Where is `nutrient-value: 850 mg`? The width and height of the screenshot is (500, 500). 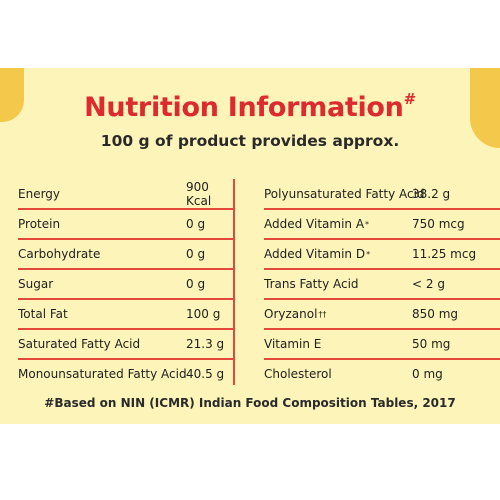 nutrient-value: 850 mg is located at coordinates (435, 314).